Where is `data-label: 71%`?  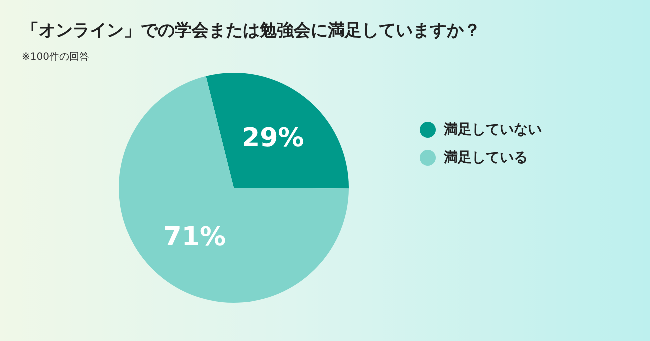
data-label: 71% is located at coordinates (195, 237).